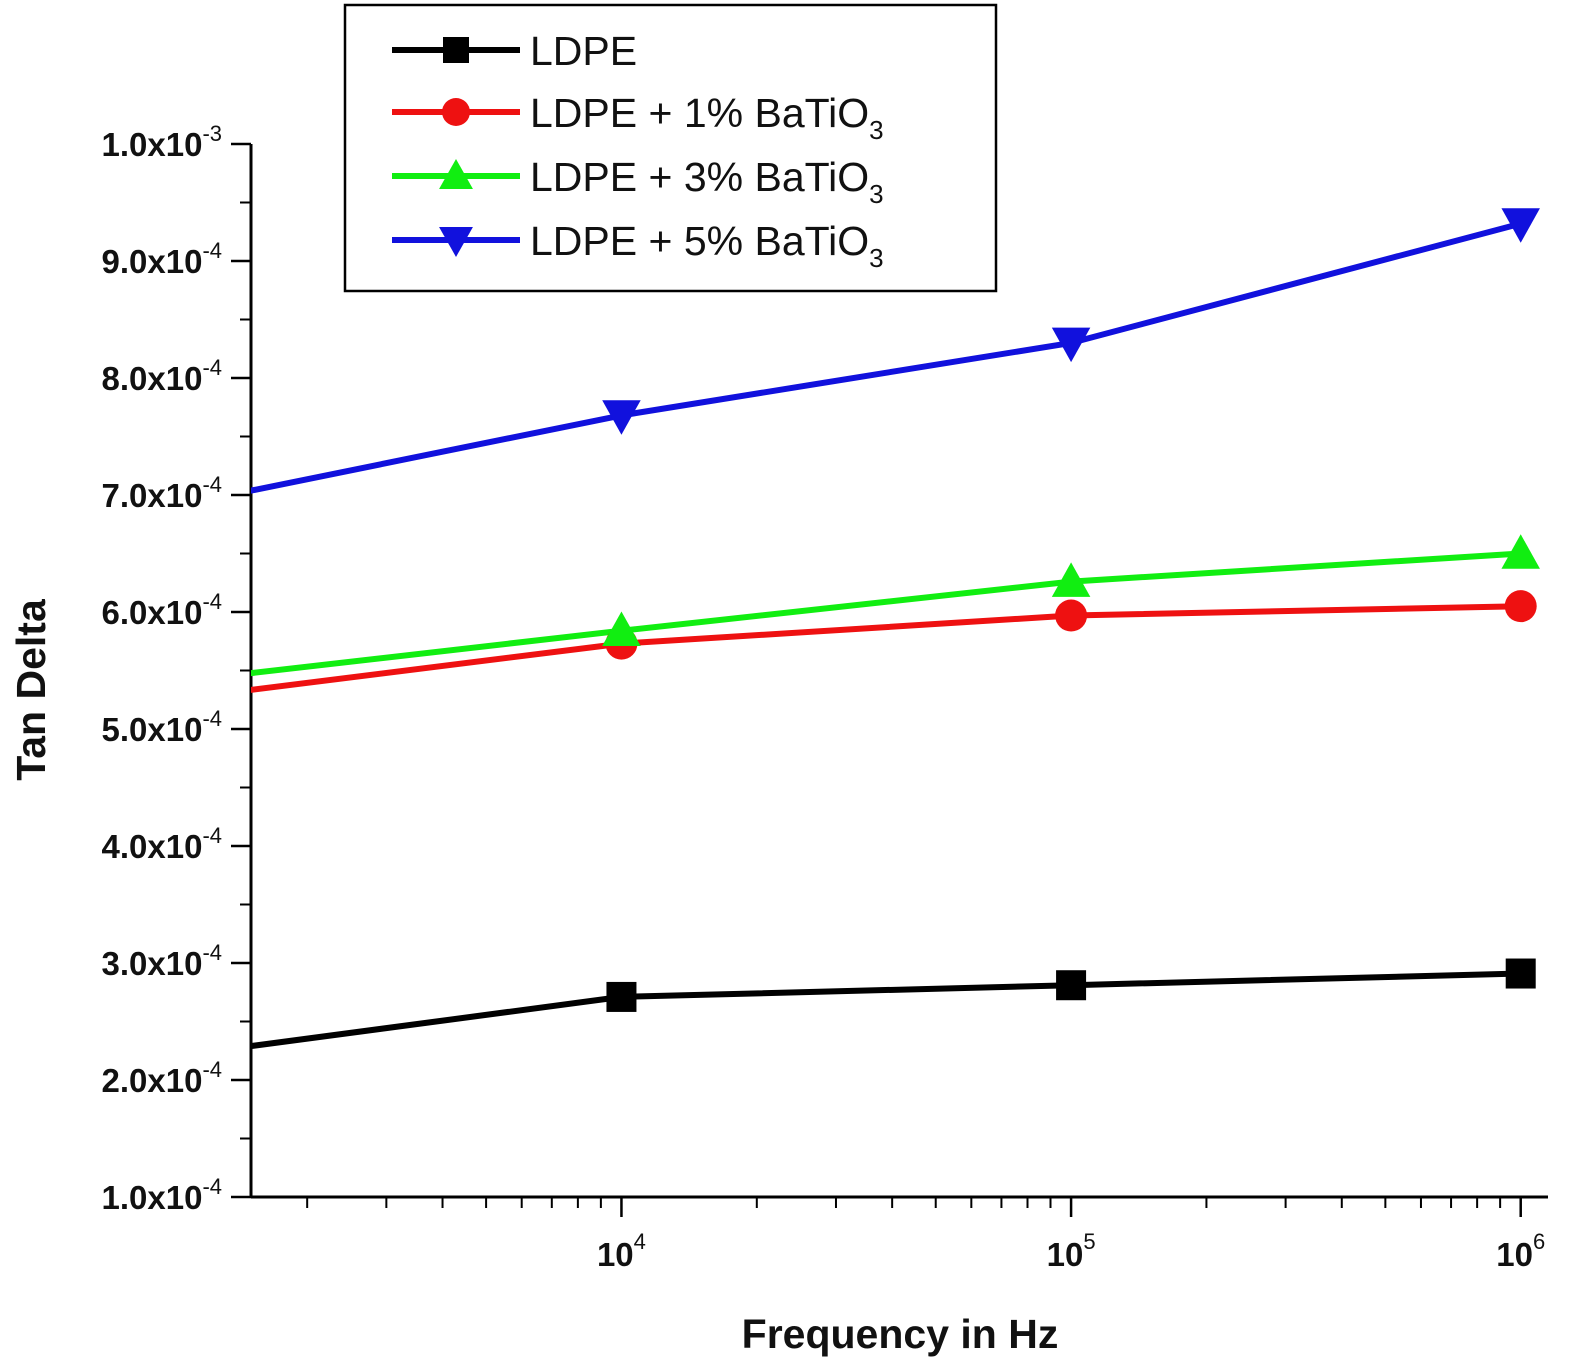  I want to click on y-axis-title: Tan Delta, so click(31, 689).